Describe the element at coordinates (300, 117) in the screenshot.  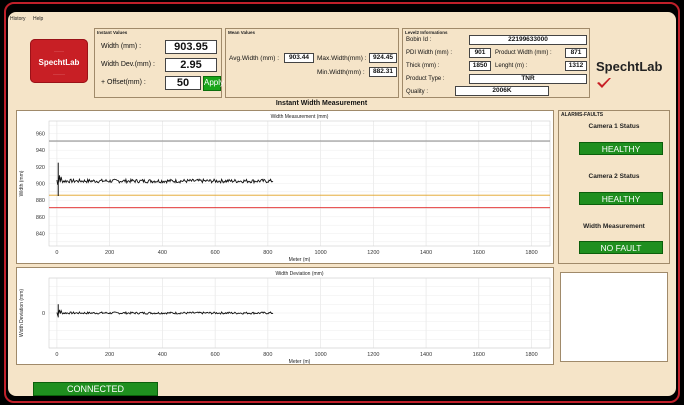
I see `chart-title: Width Measurement (mm)` at that location.